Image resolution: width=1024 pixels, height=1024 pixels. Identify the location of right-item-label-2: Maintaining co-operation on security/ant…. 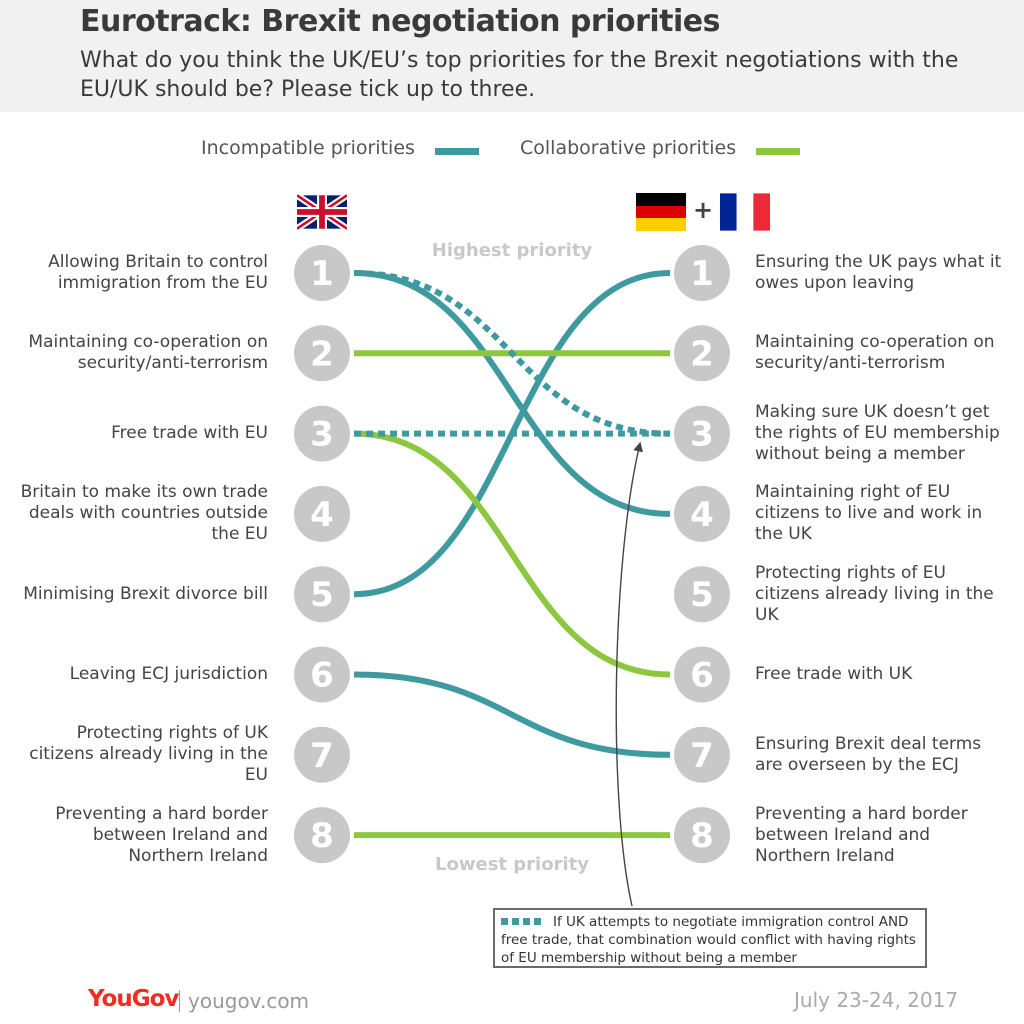
(875, 353).